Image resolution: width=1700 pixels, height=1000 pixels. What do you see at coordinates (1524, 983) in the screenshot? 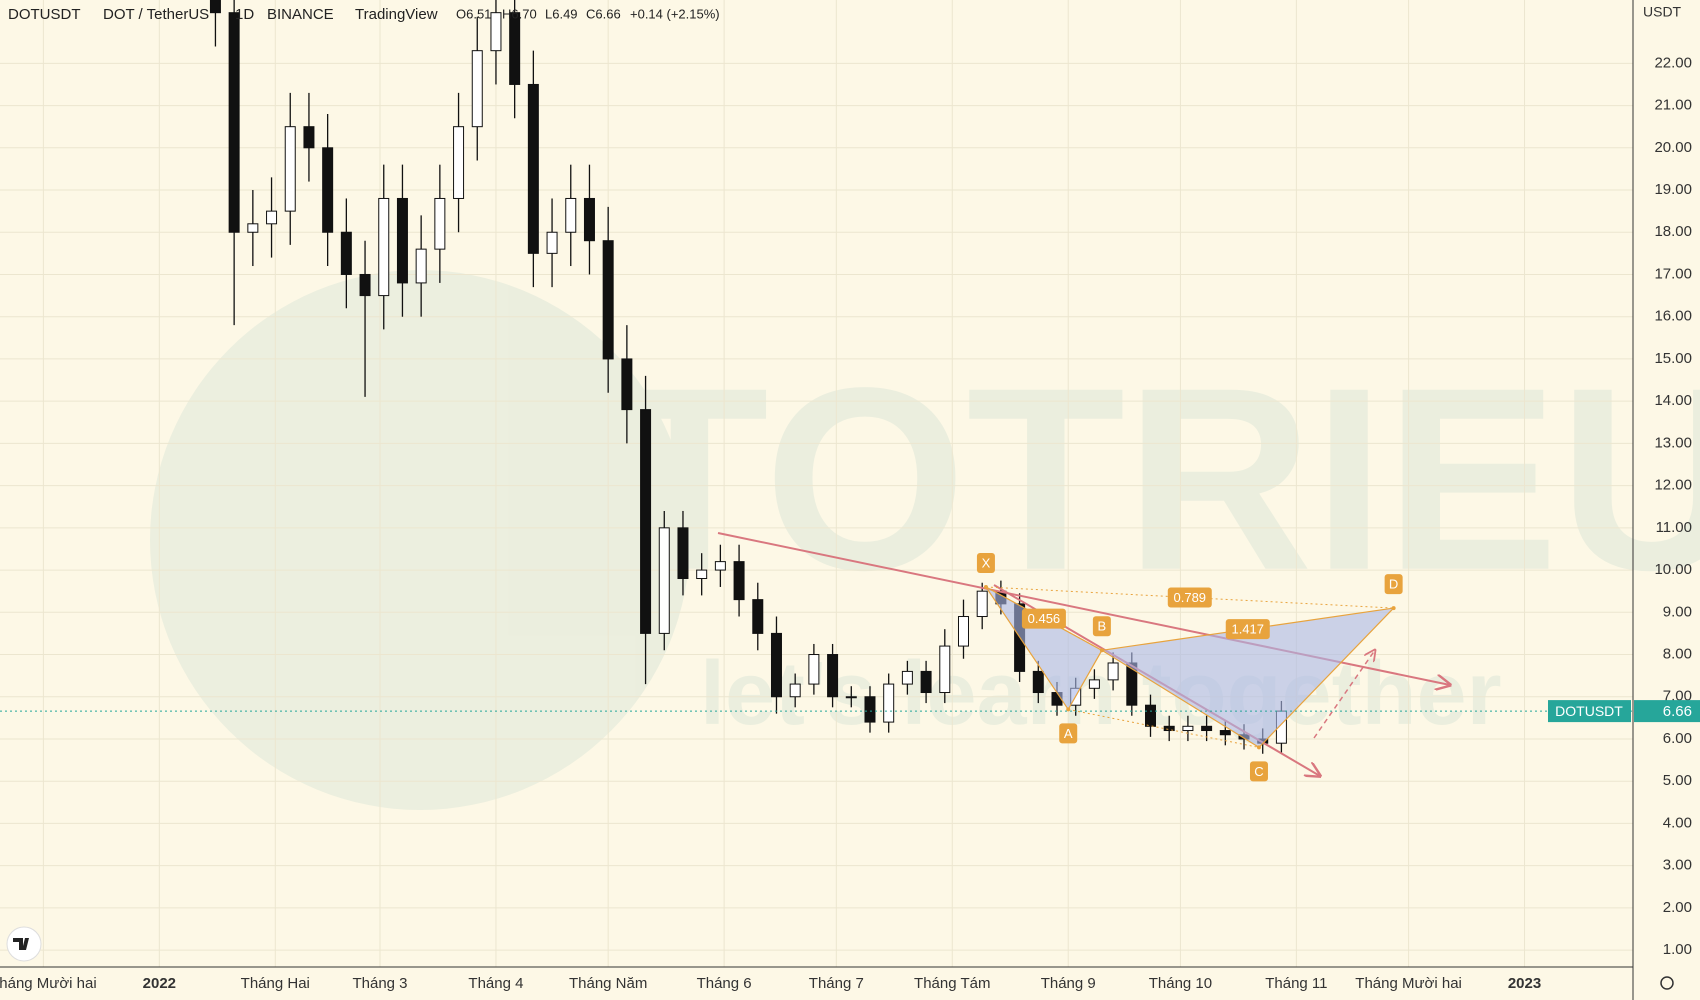
I see `x-tick-label: 2023` at bounding box center [1524, 983].